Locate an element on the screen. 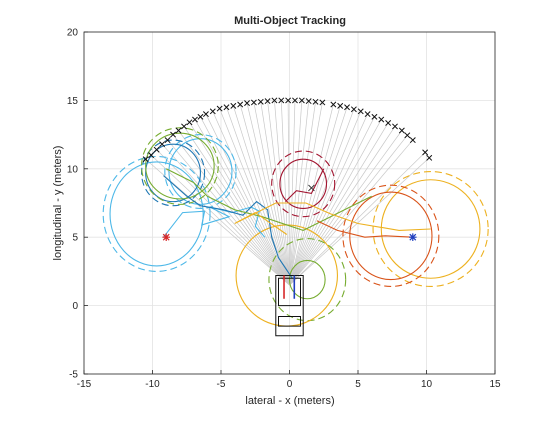 The width and height of the screenshot is (560, 425). y-tick-label: -5 is located at coordinates (73, 375).